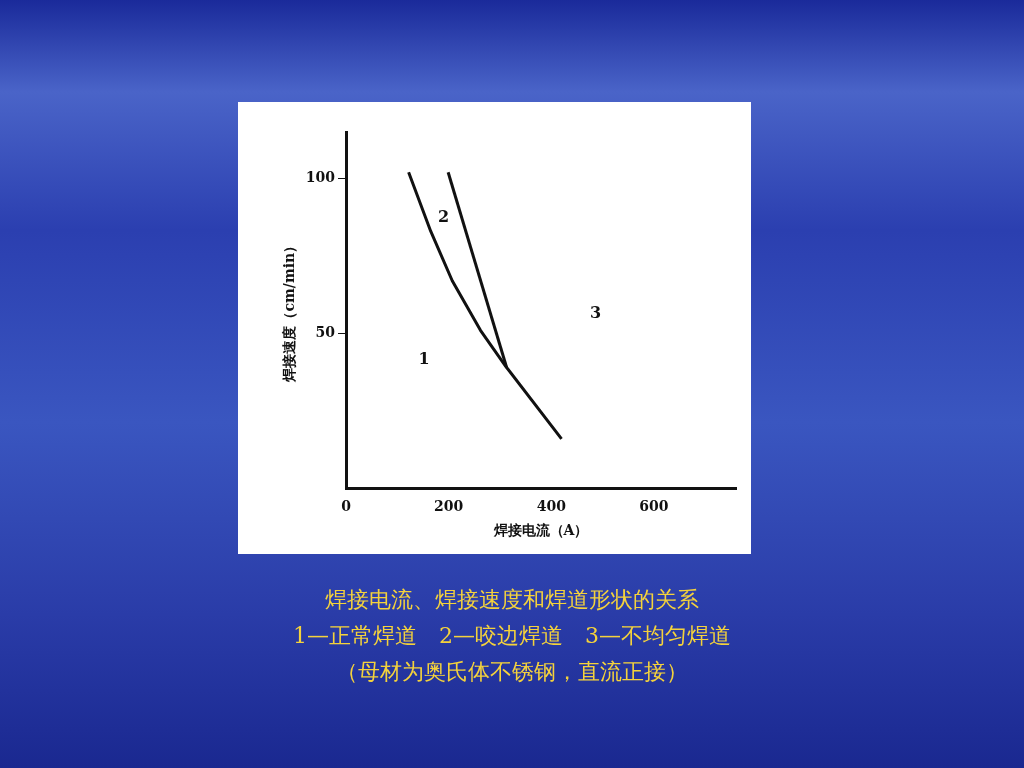 The height and width of the screenshot is (768, 1024). What do you see at coordinates (596, 312) in the screenshot?
I see `annotation: 3` at bounding box center [596, 312].